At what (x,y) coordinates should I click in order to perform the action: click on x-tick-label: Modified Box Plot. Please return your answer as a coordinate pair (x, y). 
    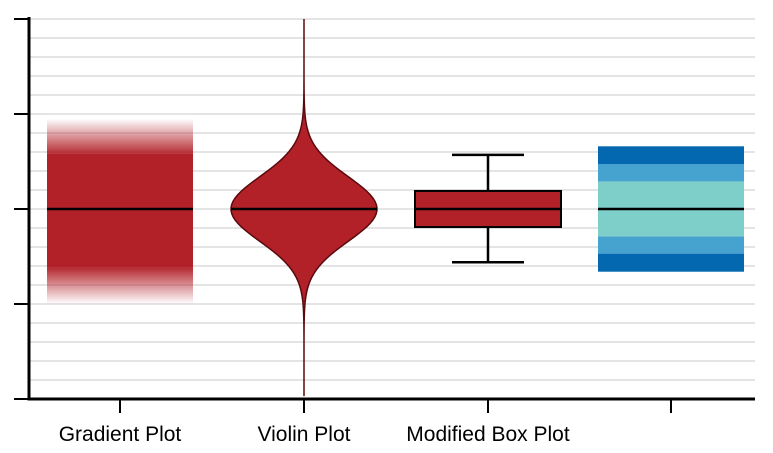
    Looking at the image, I should click on (488, 434).